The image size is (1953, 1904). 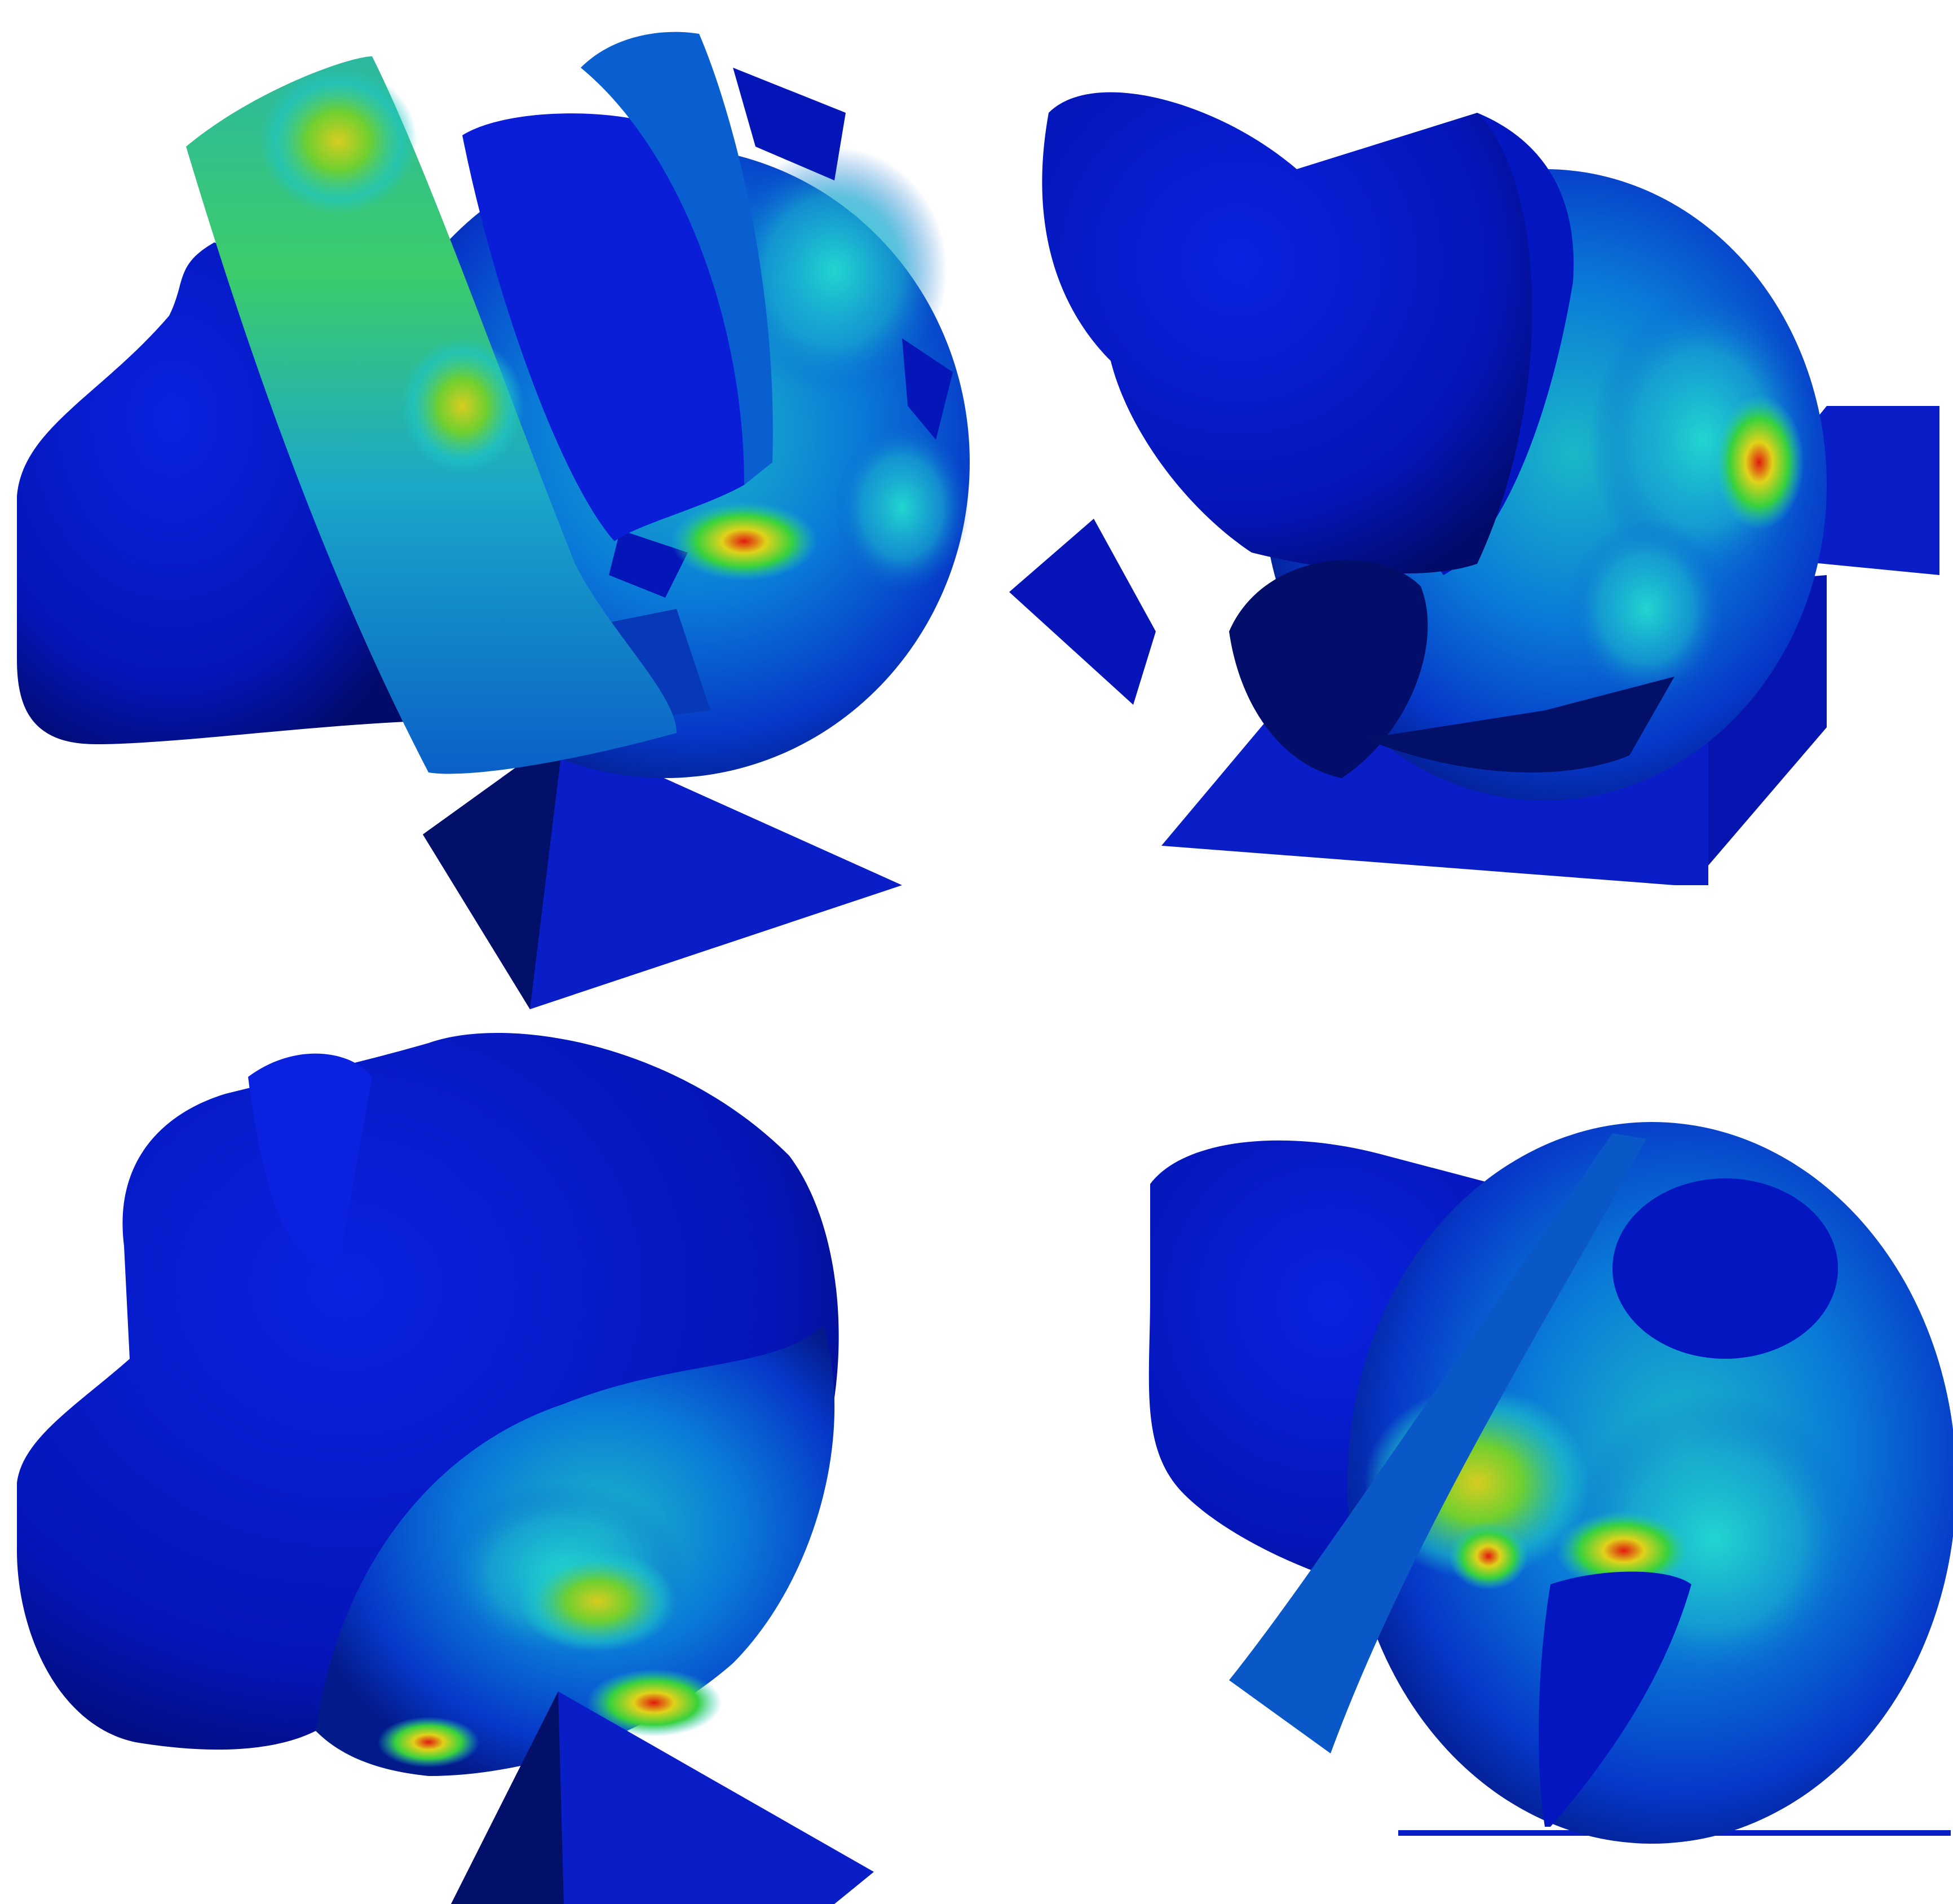 I want to click on flange, so click(x=1082, y=612).